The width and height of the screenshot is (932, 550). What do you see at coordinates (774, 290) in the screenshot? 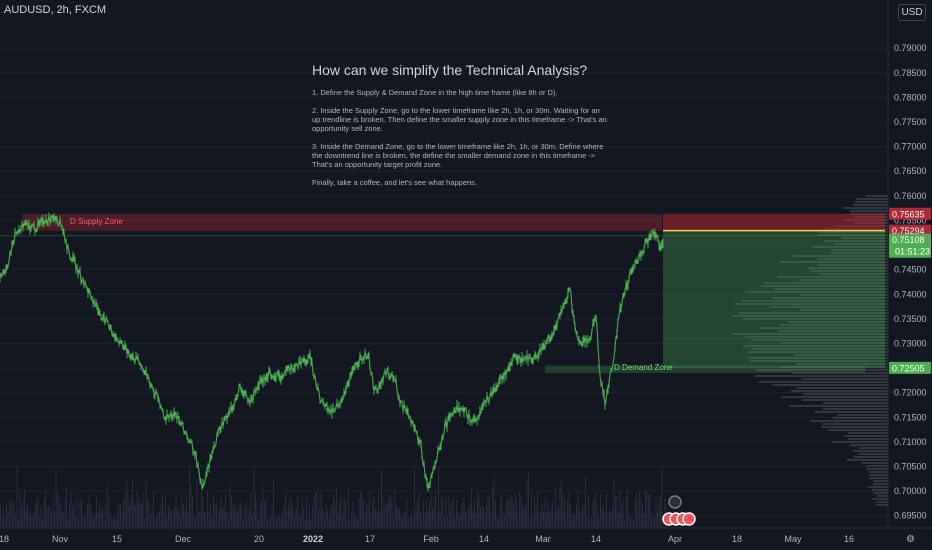
I see `position-layer` at bounding box center [774, 290].